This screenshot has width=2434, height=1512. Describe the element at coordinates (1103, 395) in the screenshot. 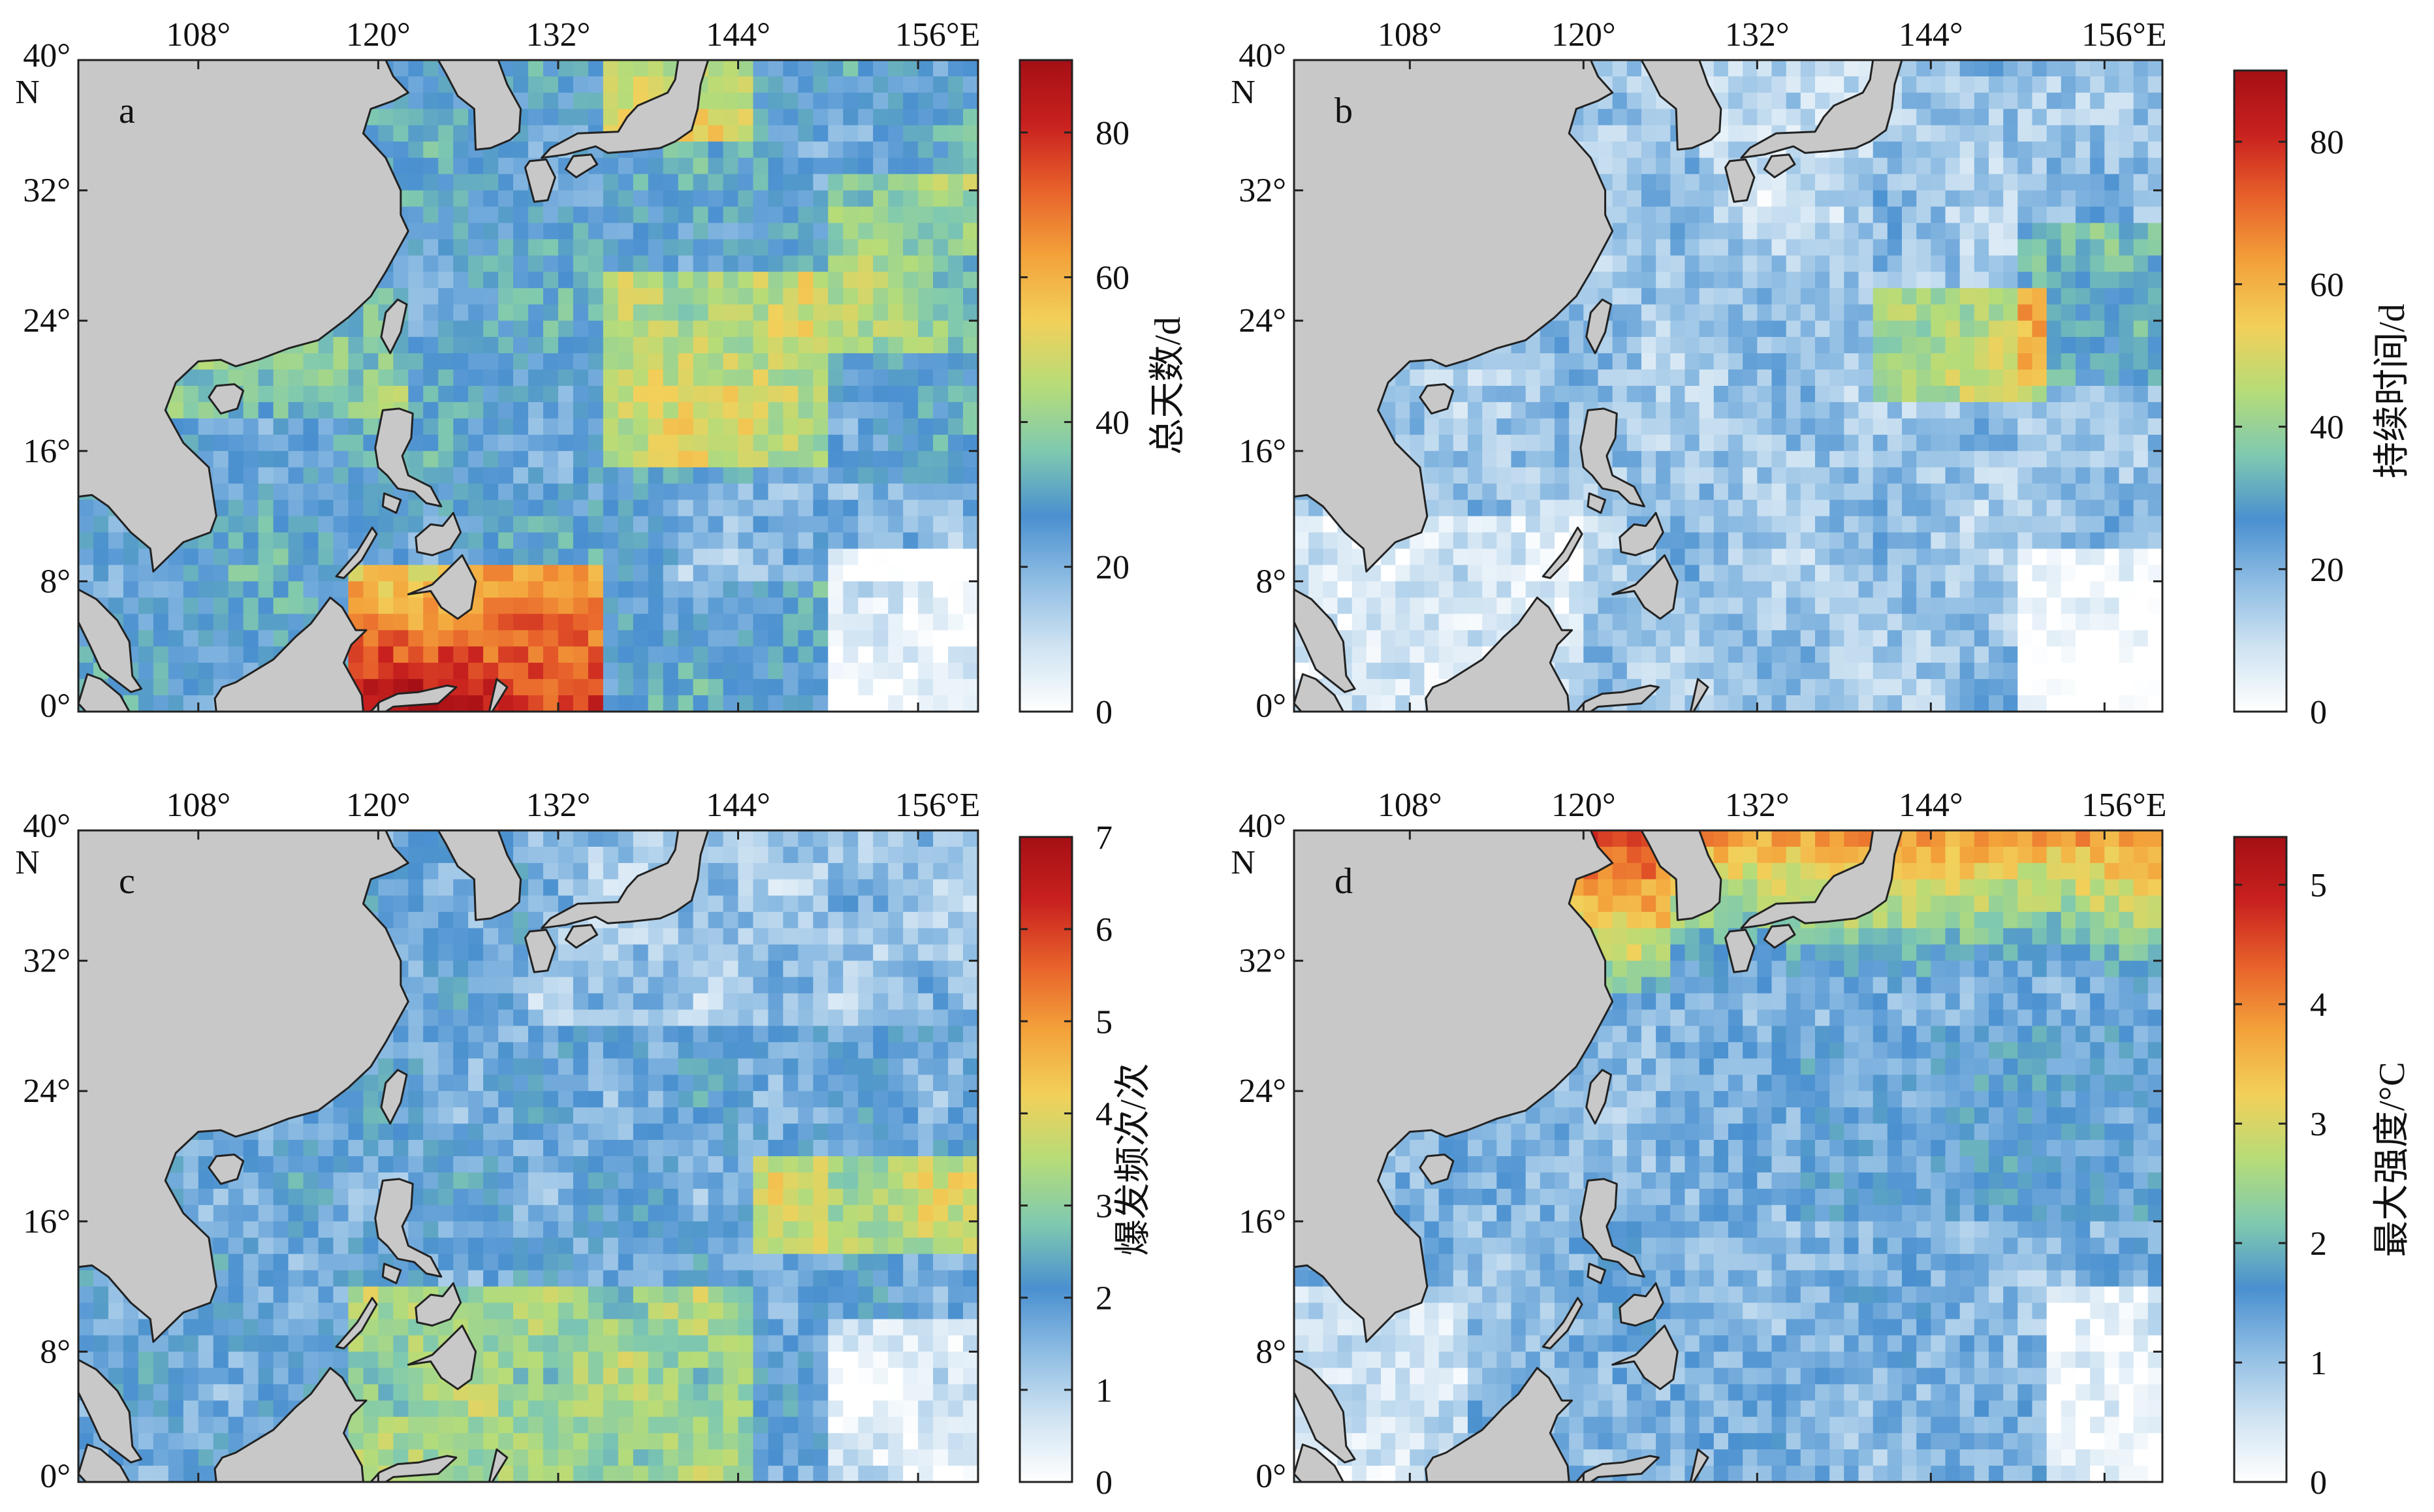

I see `colorbar-a: 80 60 40 20 0 总天数/d` at that location.